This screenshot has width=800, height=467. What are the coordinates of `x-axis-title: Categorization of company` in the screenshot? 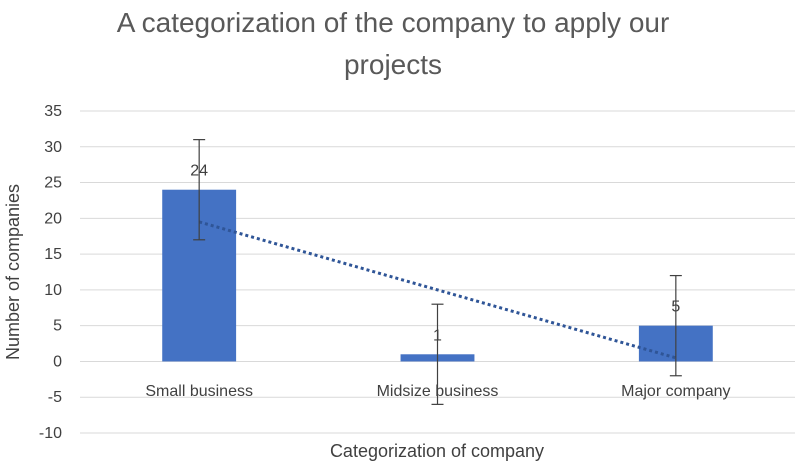 It's located at (437, 451).